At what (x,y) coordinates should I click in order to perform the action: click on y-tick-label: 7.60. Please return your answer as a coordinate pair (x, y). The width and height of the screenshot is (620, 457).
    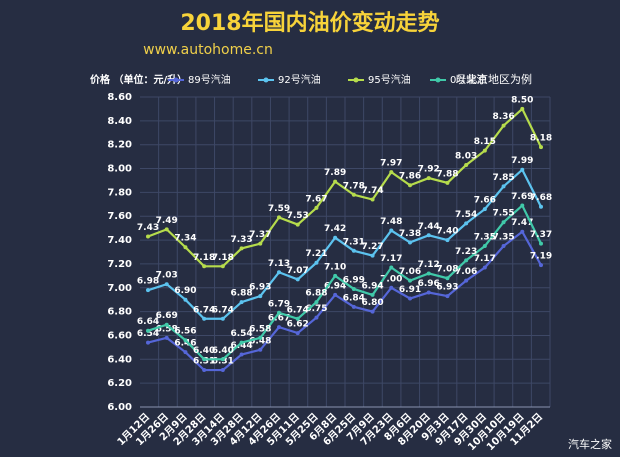
    Looking at the image, I should click on (119, 216).